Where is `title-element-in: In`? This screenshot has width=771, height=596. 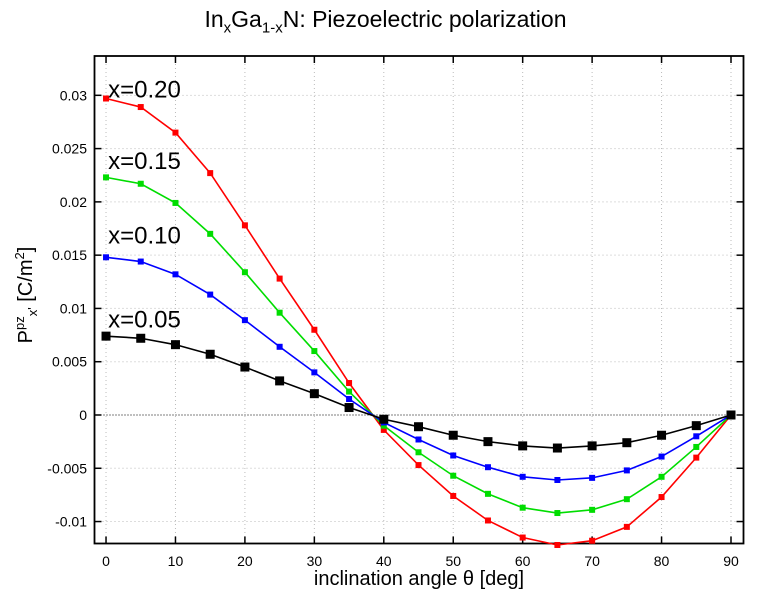
title-element-in: In is located at coordinates (214, 19).